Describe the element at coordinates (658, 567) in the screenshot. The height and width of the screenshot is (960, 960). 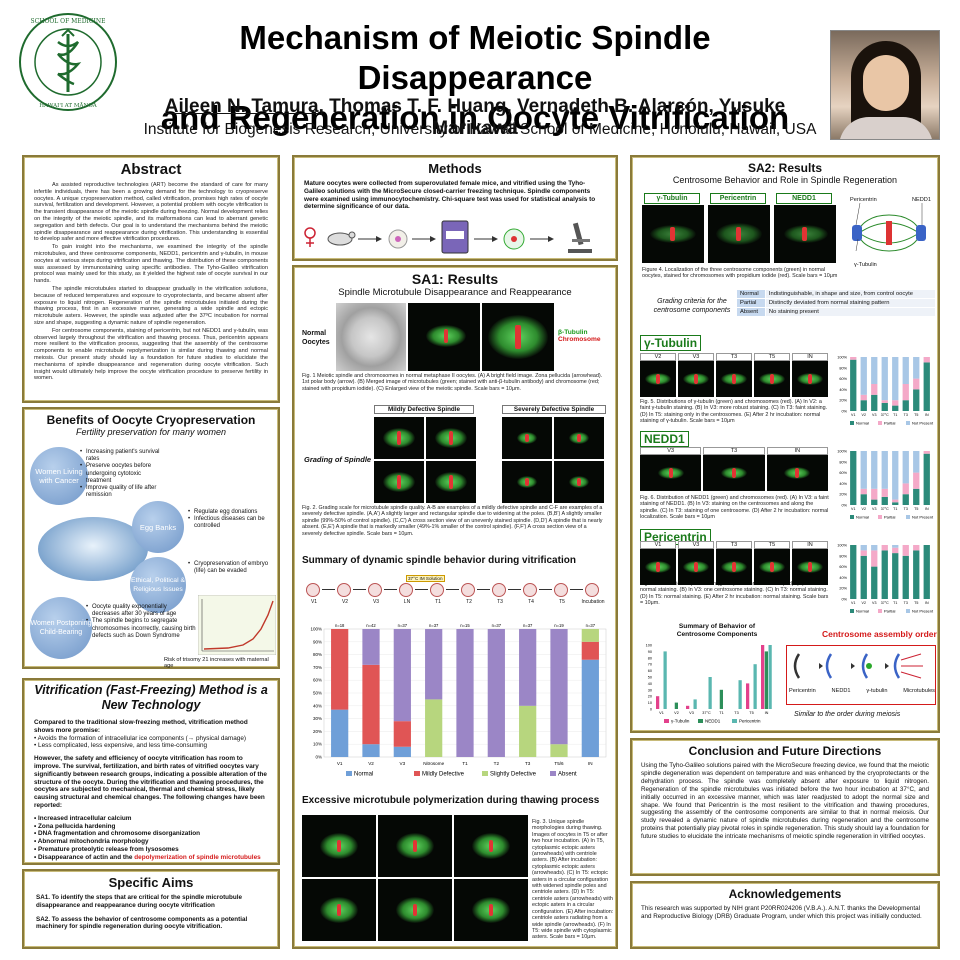
I see `pericentrin-micrograph` at that location.